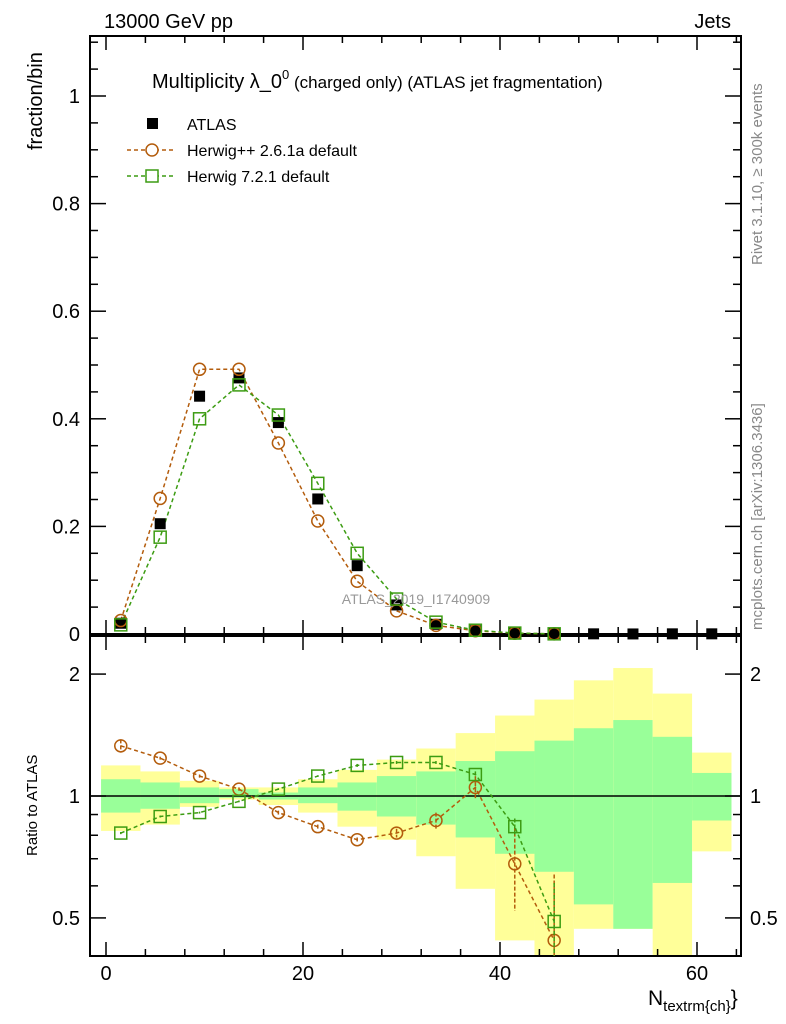 This screenshot has width=786, height=1024. I want to click on y-tick-label: 0.2, so click(66, 527).